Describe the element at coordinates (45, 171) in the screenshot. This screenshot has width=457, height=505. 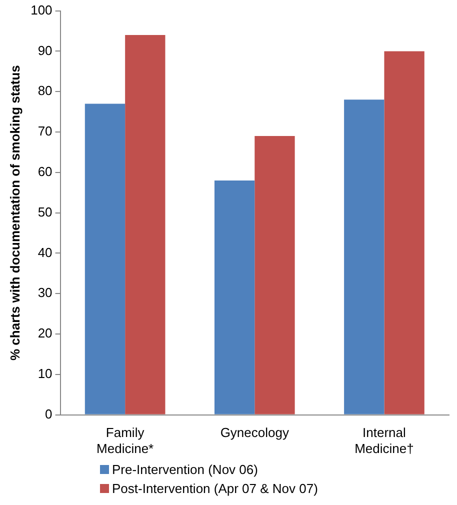
I see `y-tick-label: 60` at that location.